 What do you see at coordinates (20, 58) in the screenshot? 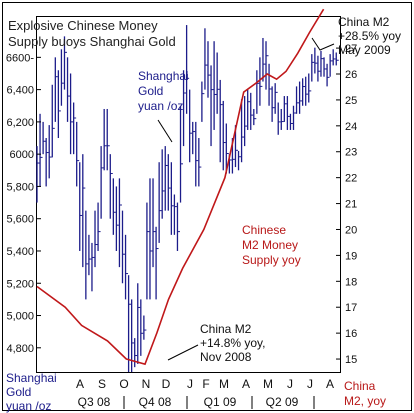
I see `left-tick-label: 6600-` at bounding box center [20, 58].